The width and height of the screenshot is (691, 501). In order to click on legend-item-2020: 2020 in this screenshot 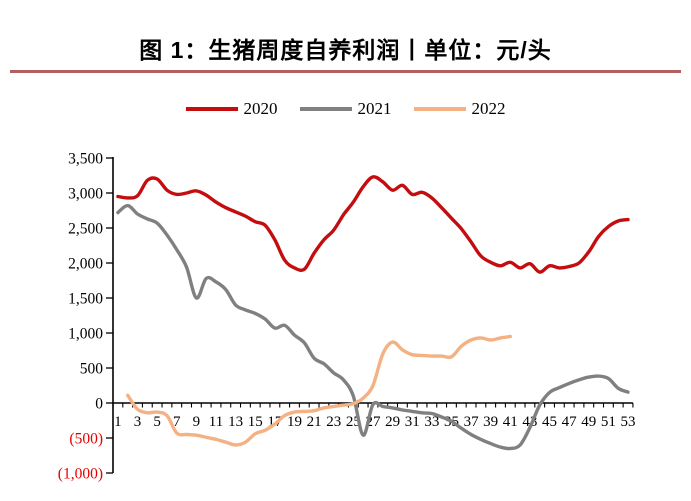, I will do `click(231, 109)`.